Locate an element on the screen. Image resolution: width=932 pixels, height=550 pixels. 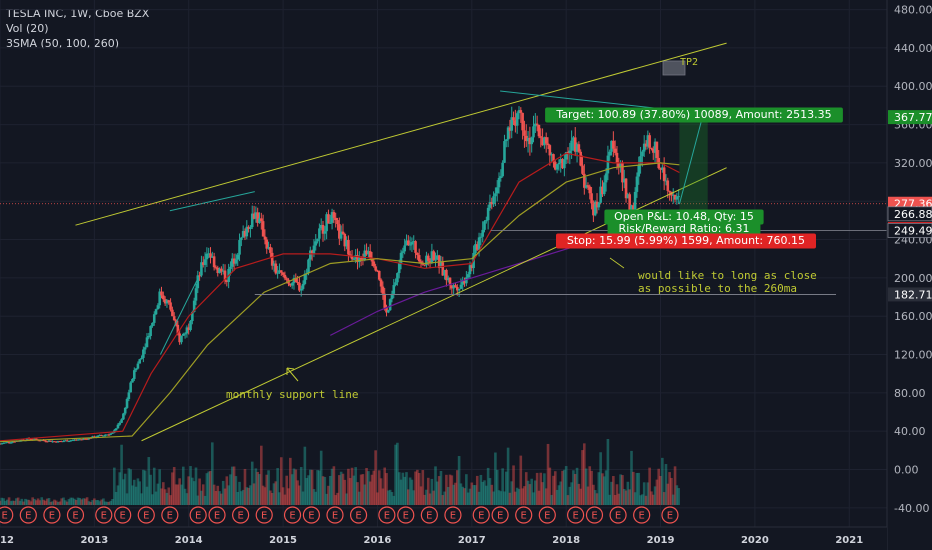
legend-symbol: TESLA INC, 1W, Cboe BZX is located at coordinates (78, 13).